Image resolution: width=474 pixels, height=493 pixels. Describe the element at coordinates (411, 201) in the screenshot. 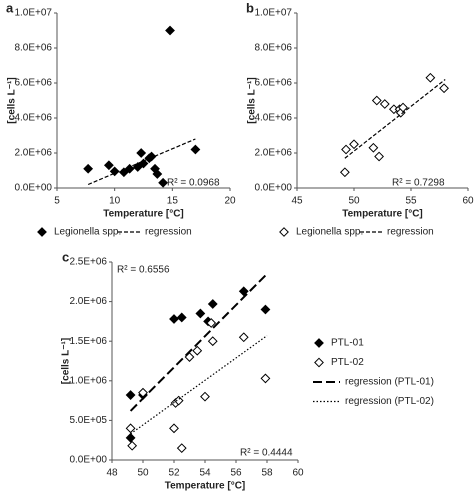

I see `x-tick-label: 55` at that location.